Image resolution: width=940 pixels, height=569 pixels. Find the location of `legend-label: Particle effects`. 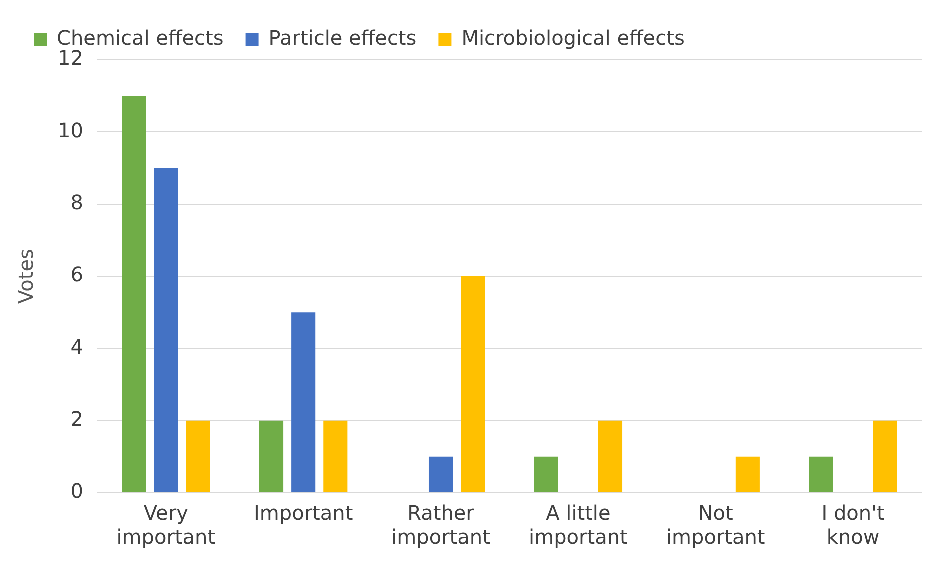

legend-label: Particle effects is located at coordinates (342, 38).